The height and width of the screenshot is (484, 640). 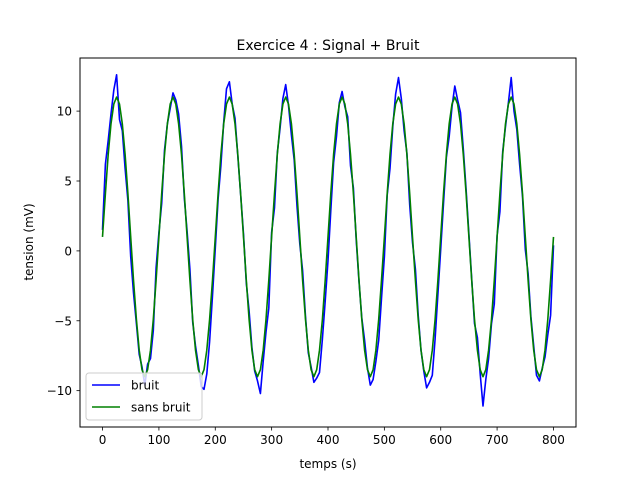 What do you see at coordinates (68, 182) in the screenshot?
I see `y-tick-label: 5` at bounding box center [68, 182].